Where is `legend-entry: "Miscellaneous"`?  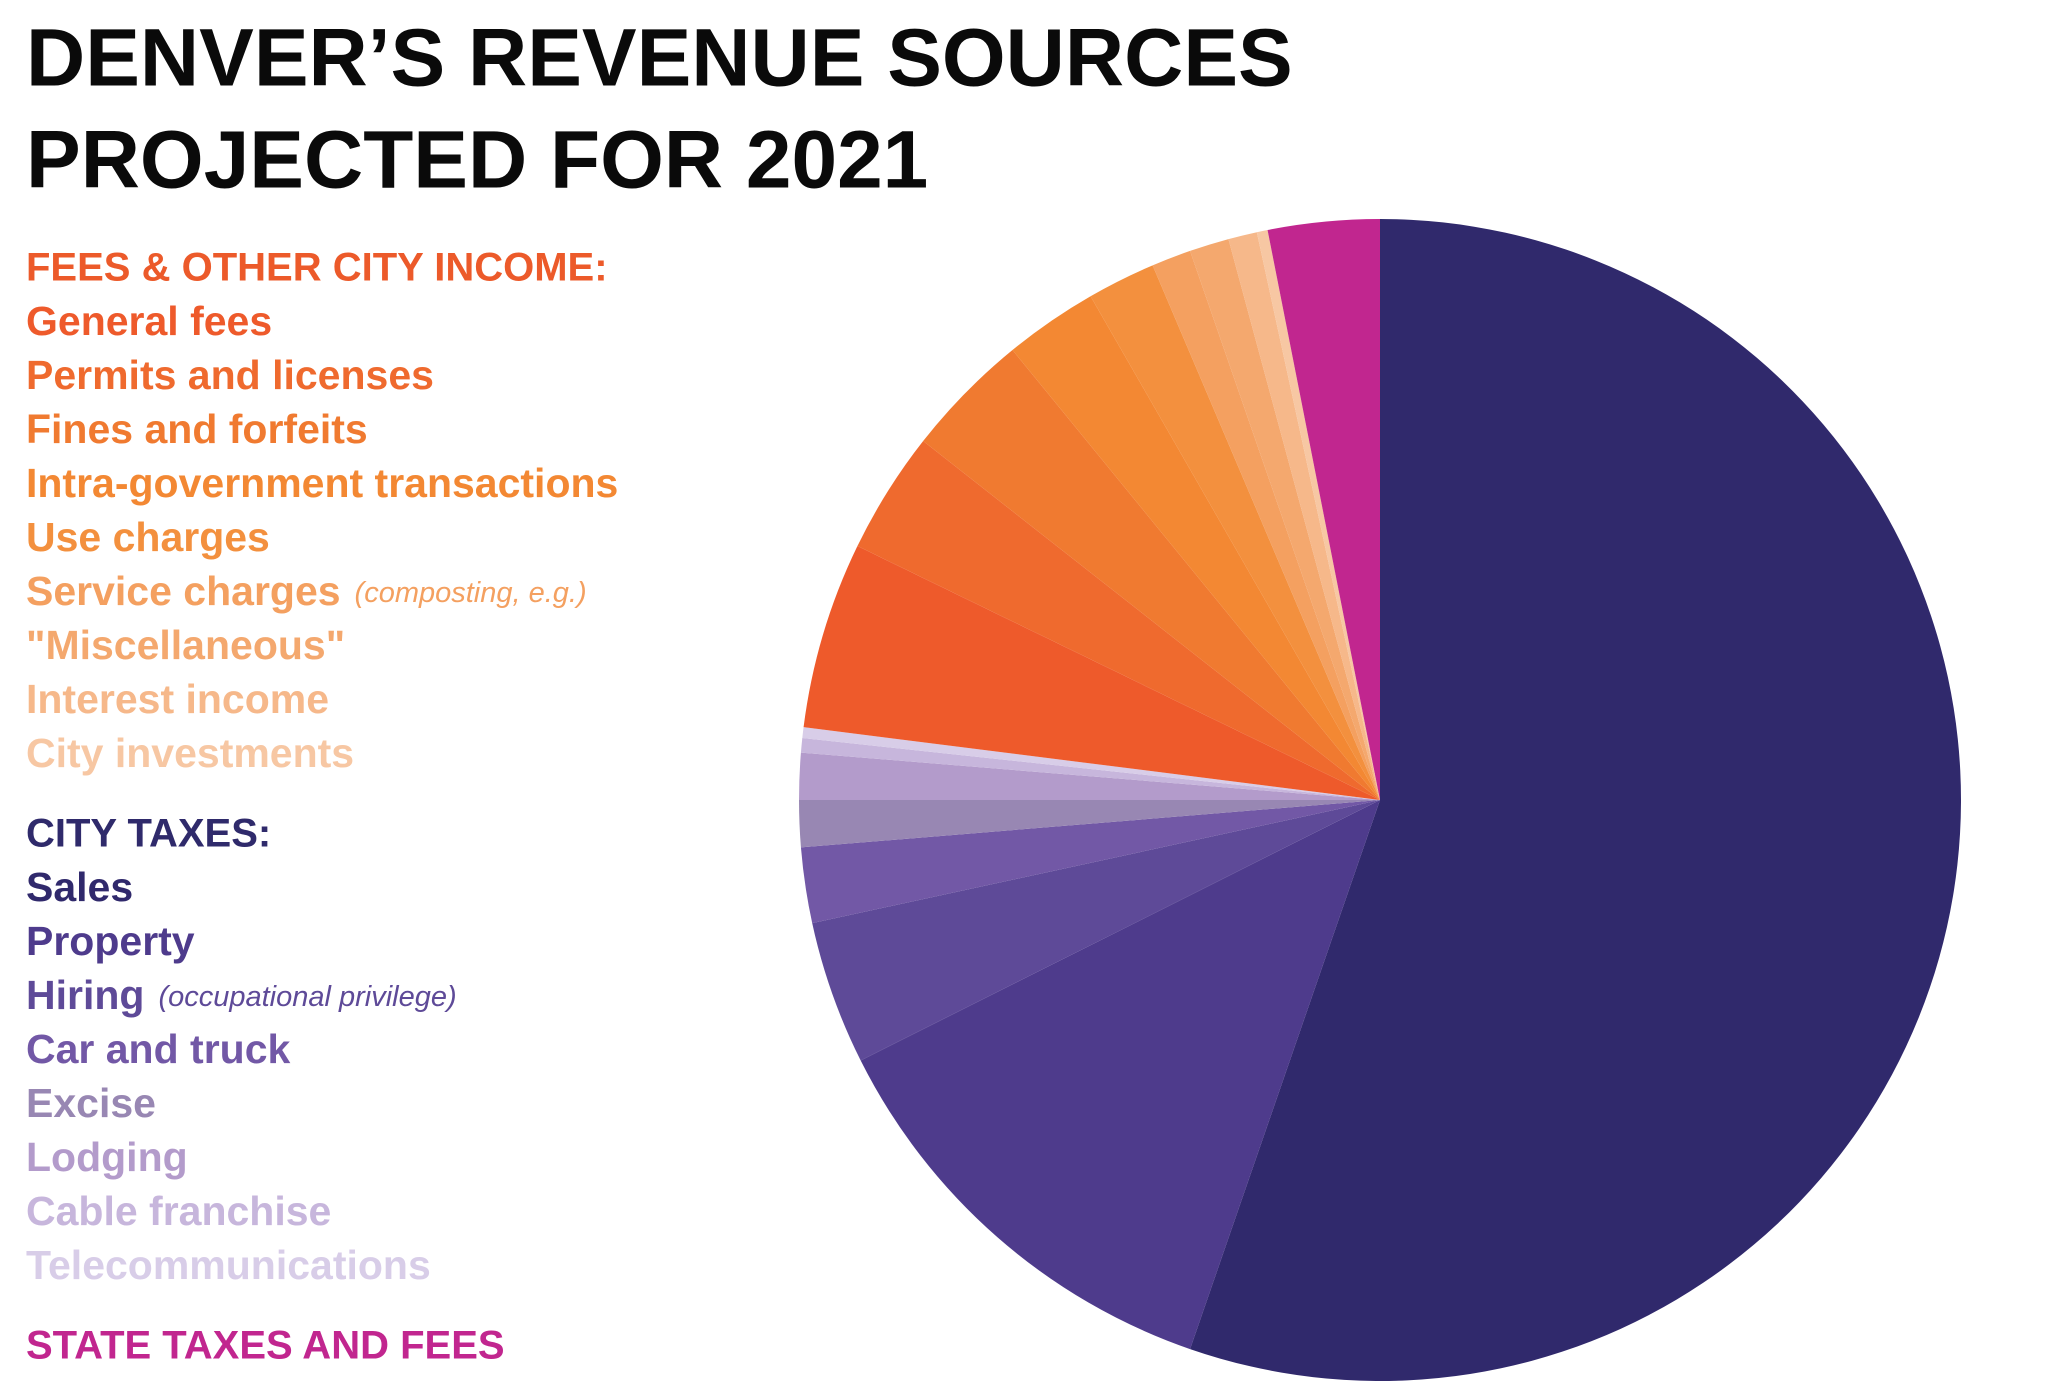
legend-entry: "Miscellaneous" is located at coordinates (185, 645).